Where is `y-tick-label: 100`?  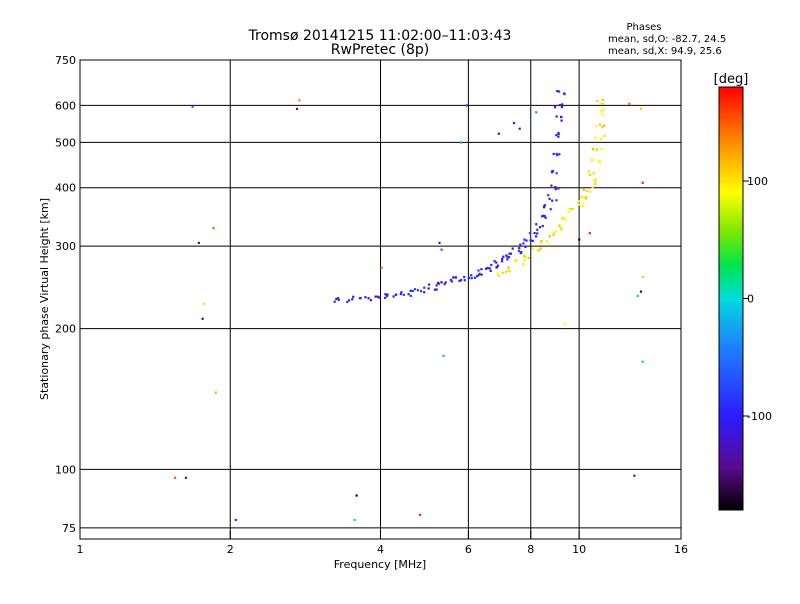 y-tick-label: 100 is located at coordinates (65, 469).